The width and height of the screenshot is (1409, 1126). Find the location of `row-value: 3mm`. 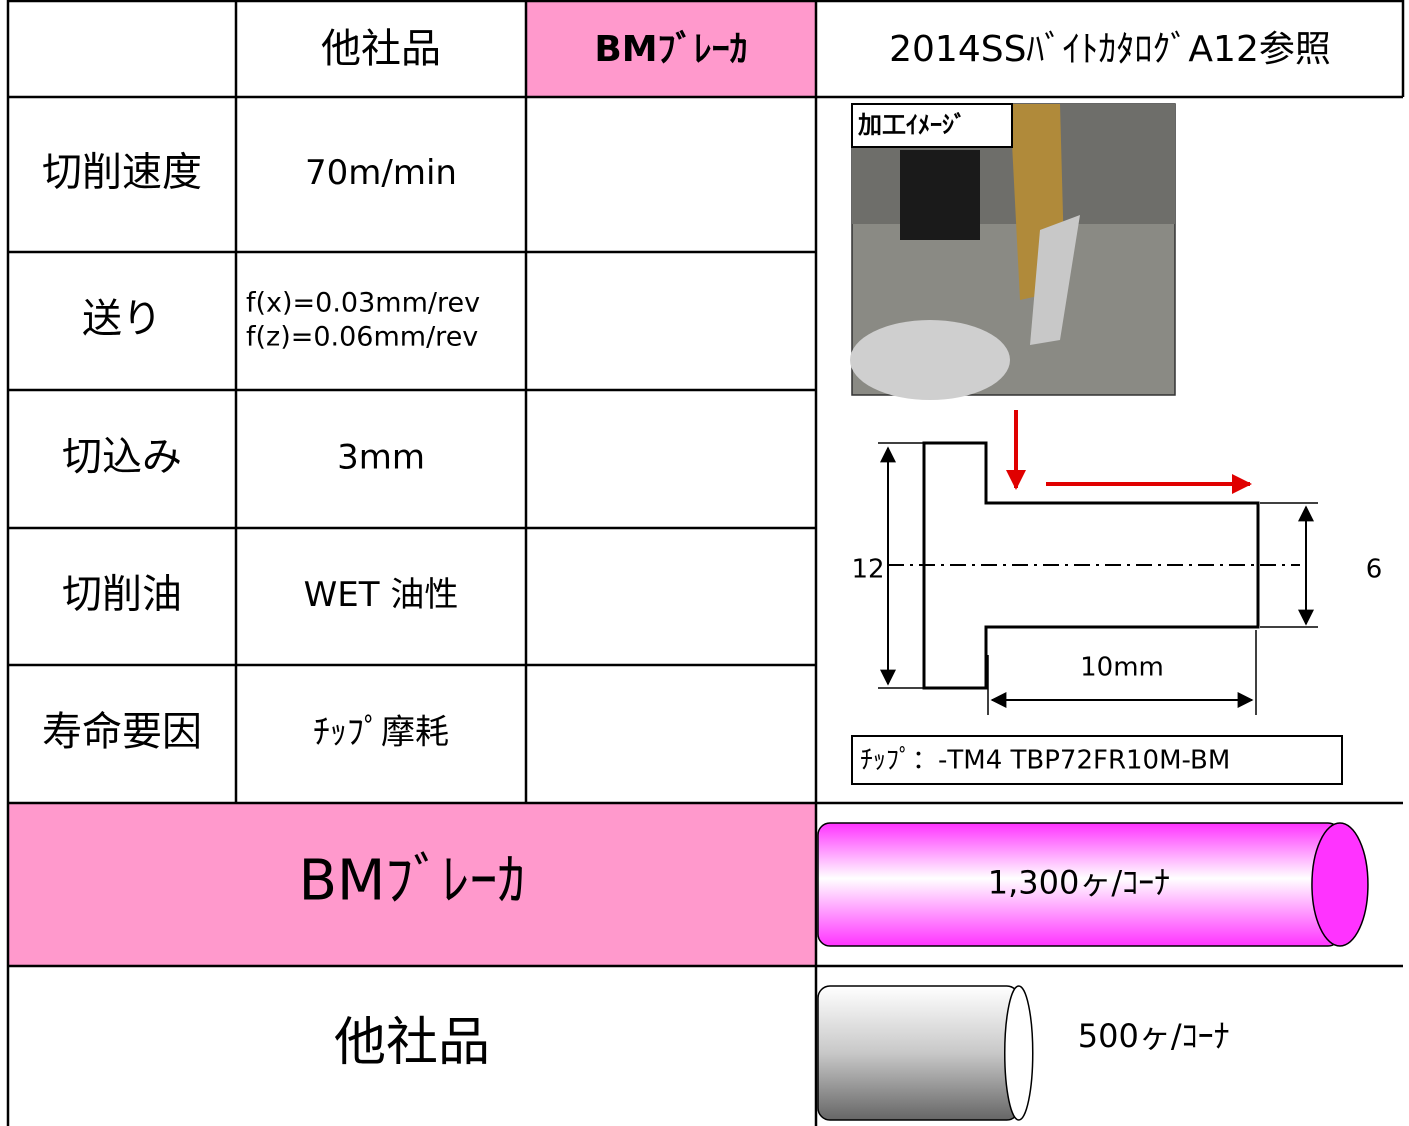

row-value: 3mm is located at coordinates (381, 458).